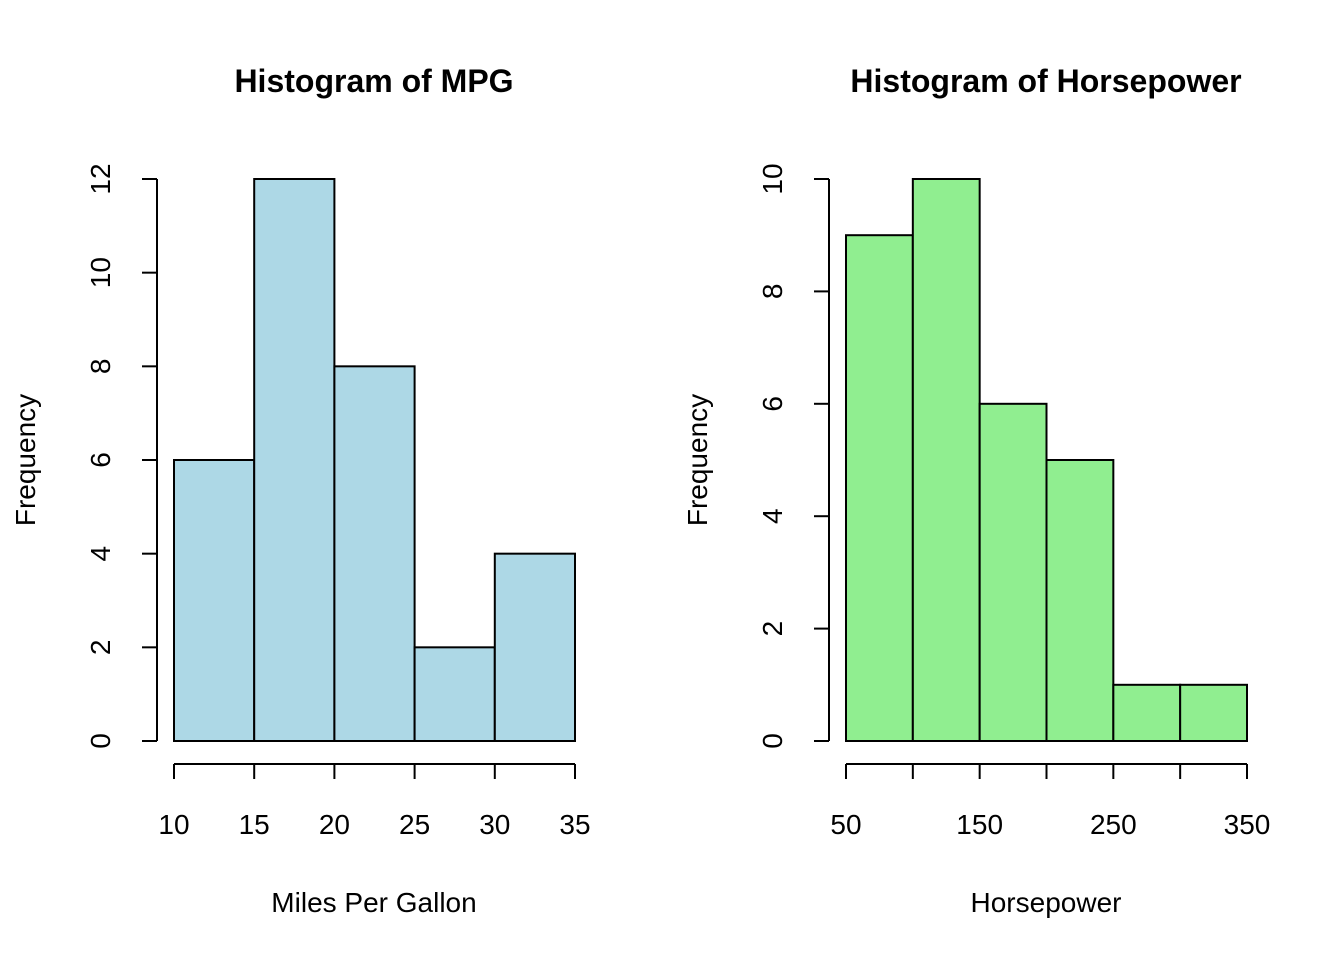  What do you see at coordinates (373, 81) in the screenshot?
I see `chart-title: Histogram of MPG` at bounding box center [373, 81].